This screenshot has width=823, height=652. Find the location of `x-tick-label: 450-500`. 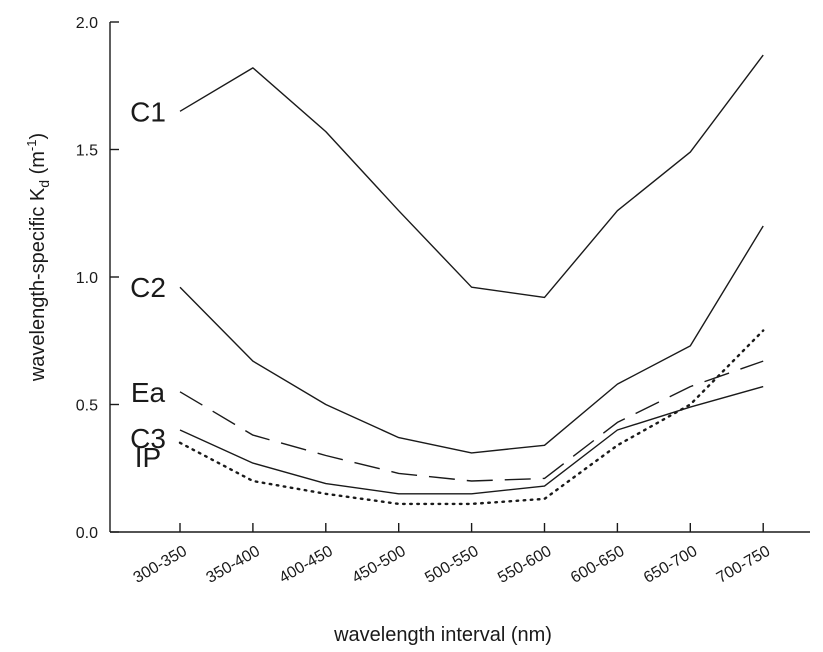

x-tick-label: 450-500 is located at coordinates (378, 565).